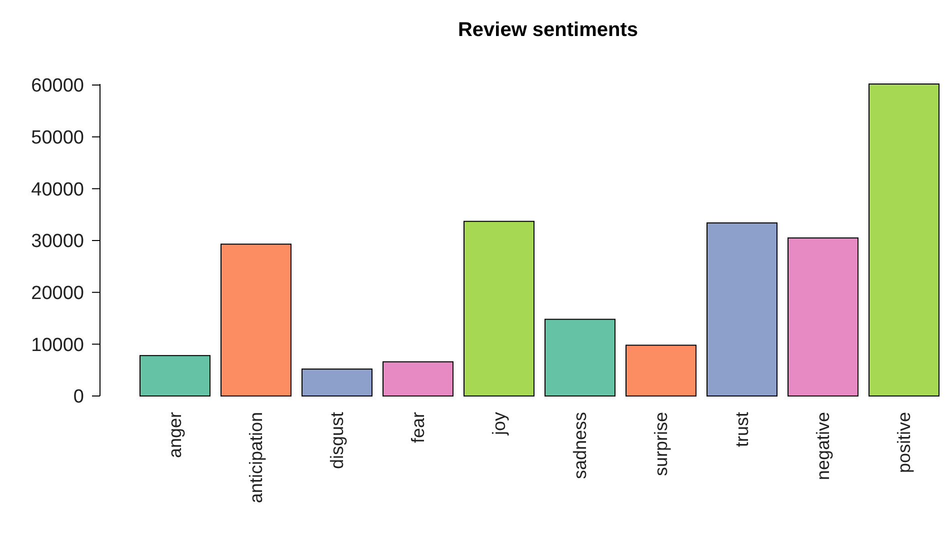 The width and height of the screenshot is (948, 546). Describe the element at coordinates (580, 446) in the screenshot. I see `x-tick-label: sadness` at that location.